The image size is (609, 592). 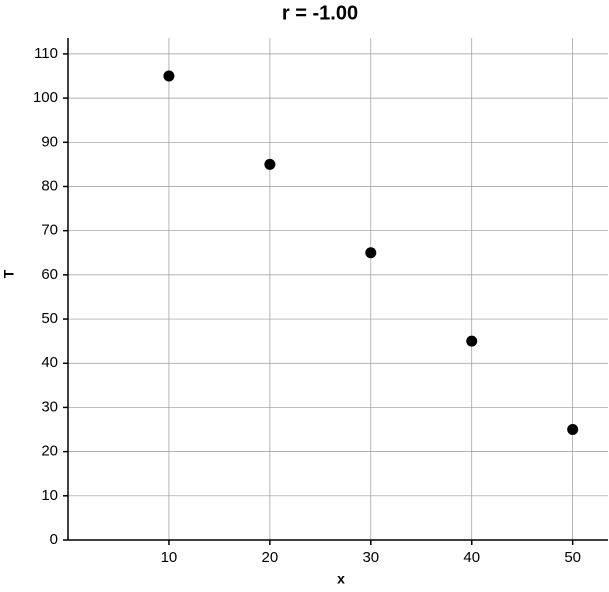 What do you see at coordinates (270, 557) in the screenshot?
I see `x-tick-label: 20` at bounding box center [270, 557].